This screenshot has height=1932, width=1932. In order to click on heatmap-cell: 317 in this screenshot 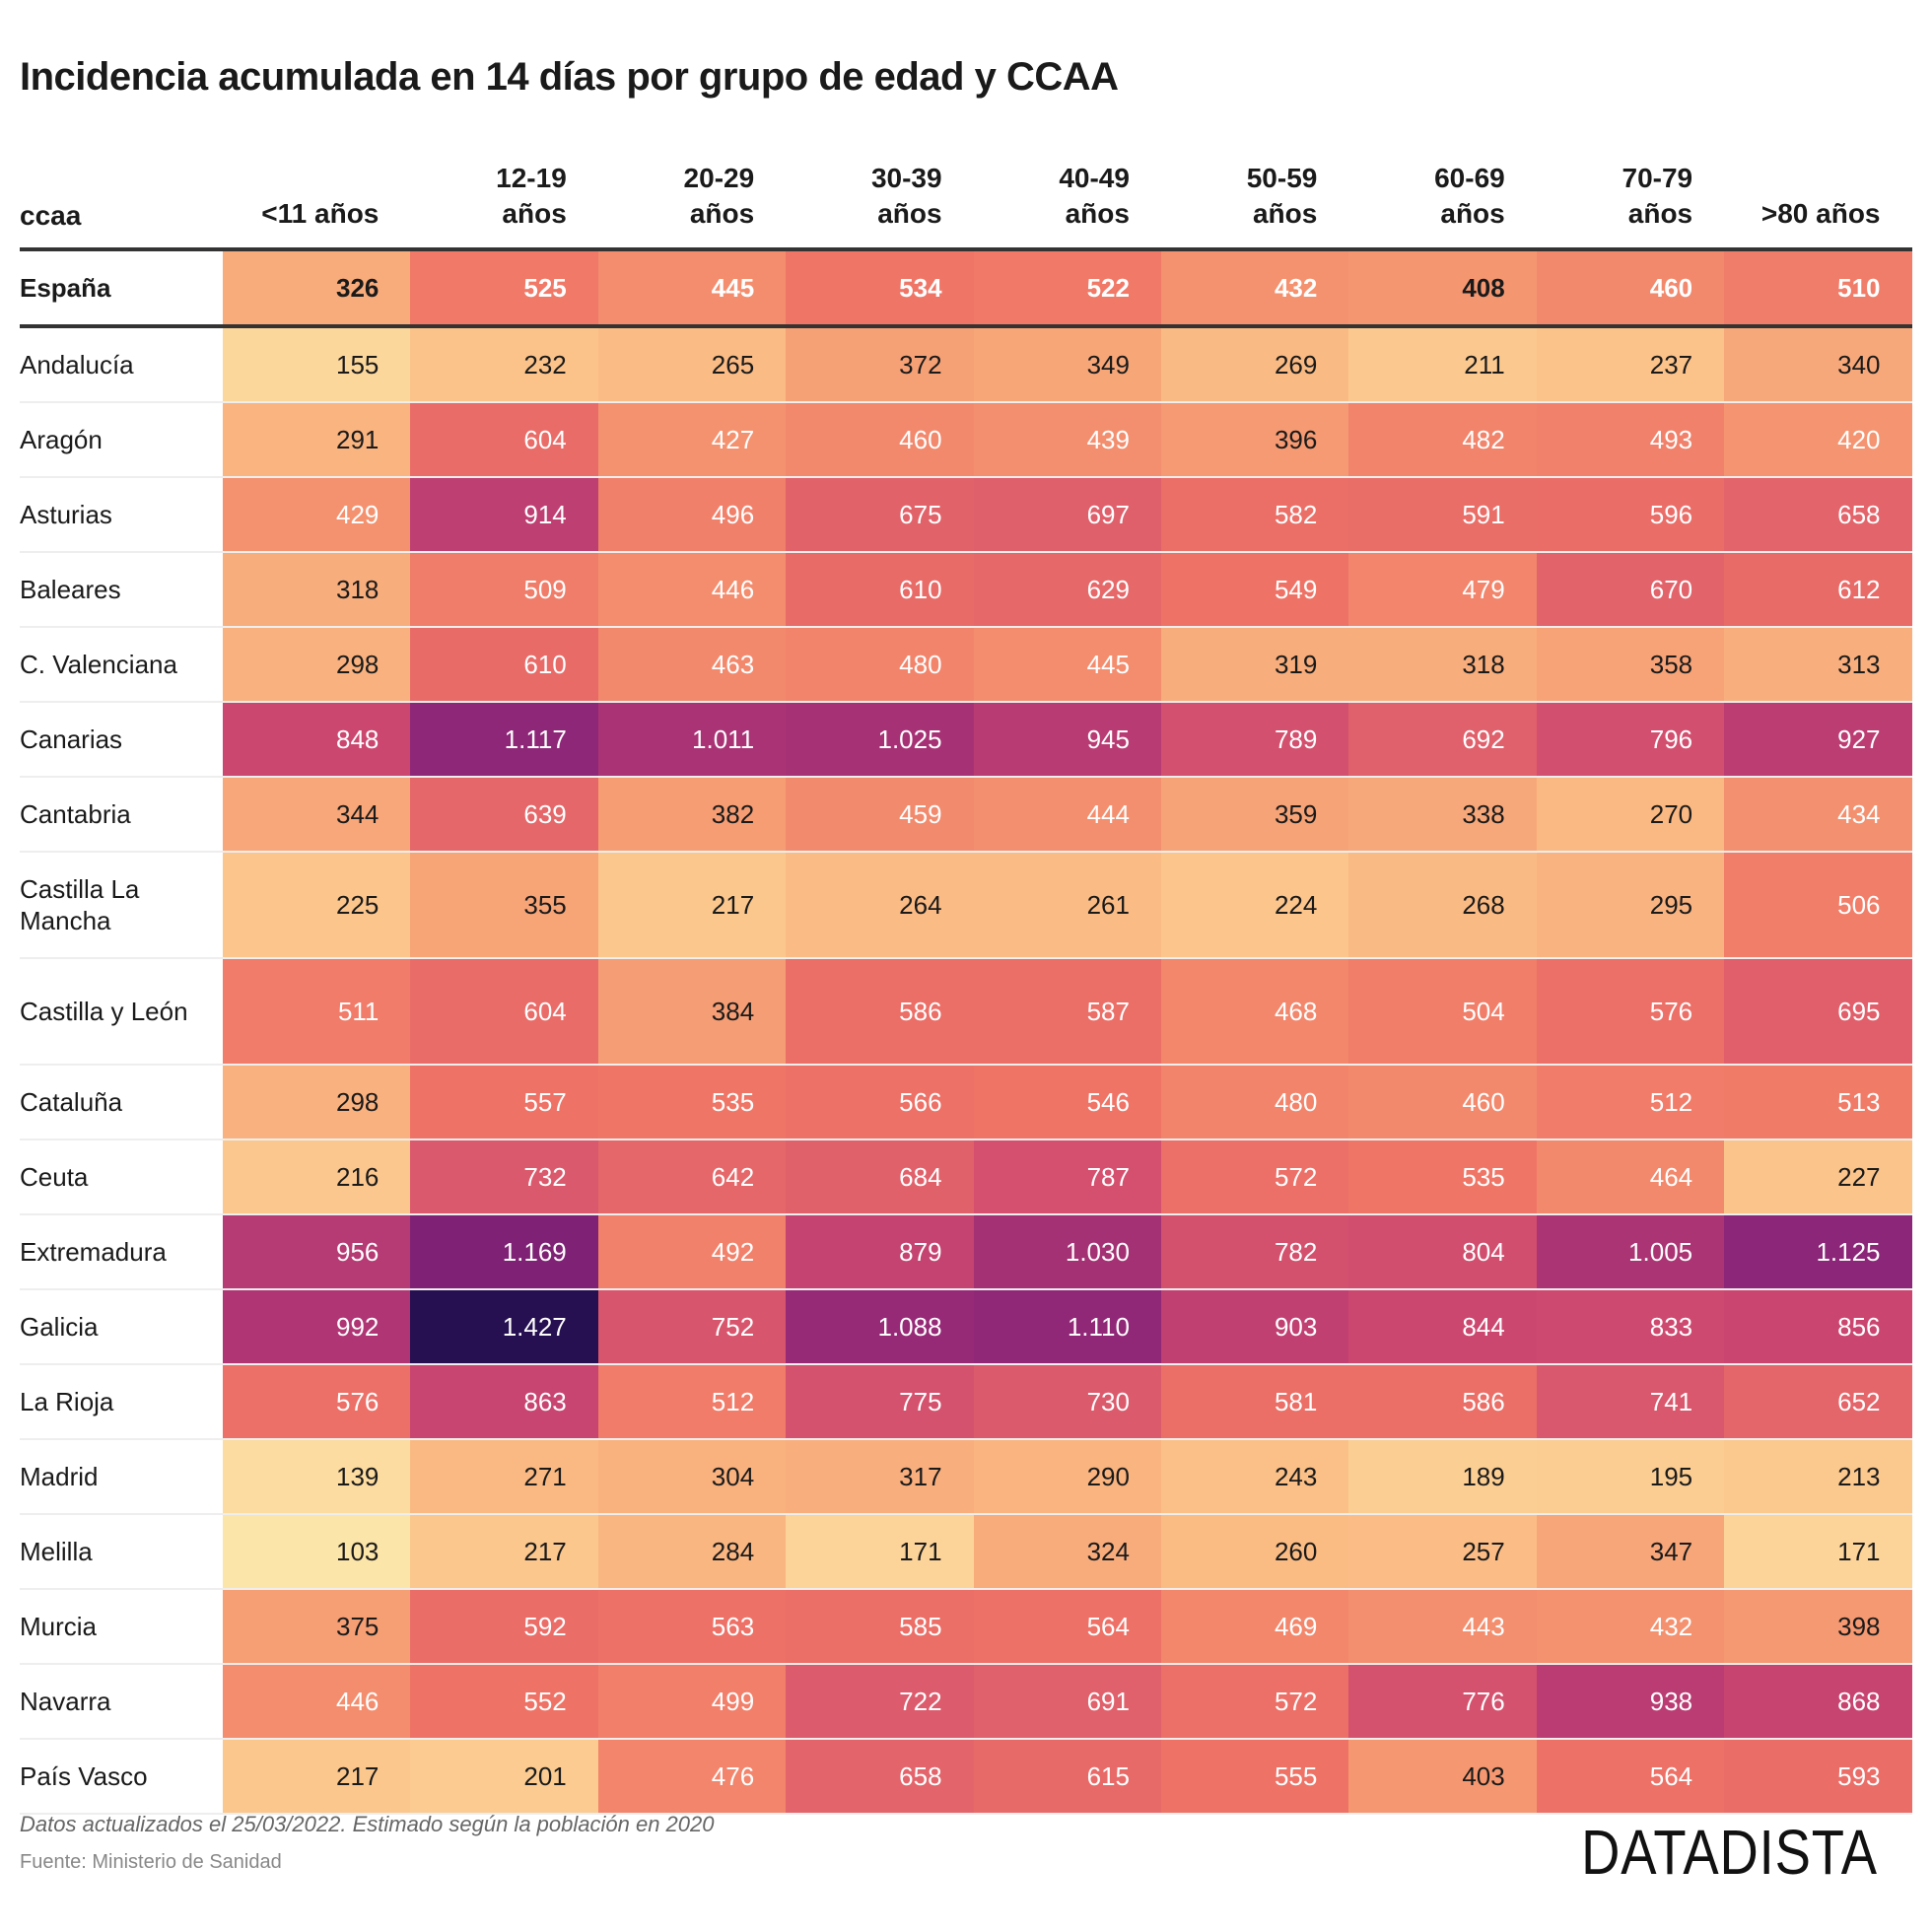, I will do `click(880, 1477)`.